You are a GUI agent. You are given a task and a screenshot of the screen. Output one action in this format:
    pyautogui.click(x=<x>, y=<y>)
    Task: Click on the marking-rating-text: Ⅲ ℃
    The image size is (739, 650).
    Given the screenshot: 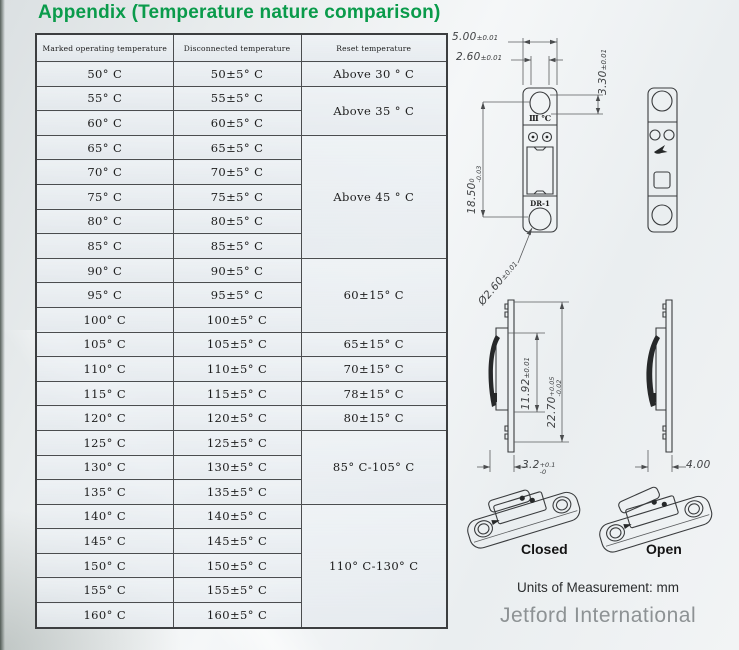 What is the action you would take?
    pyautogui.click(x=540, y=118)
    